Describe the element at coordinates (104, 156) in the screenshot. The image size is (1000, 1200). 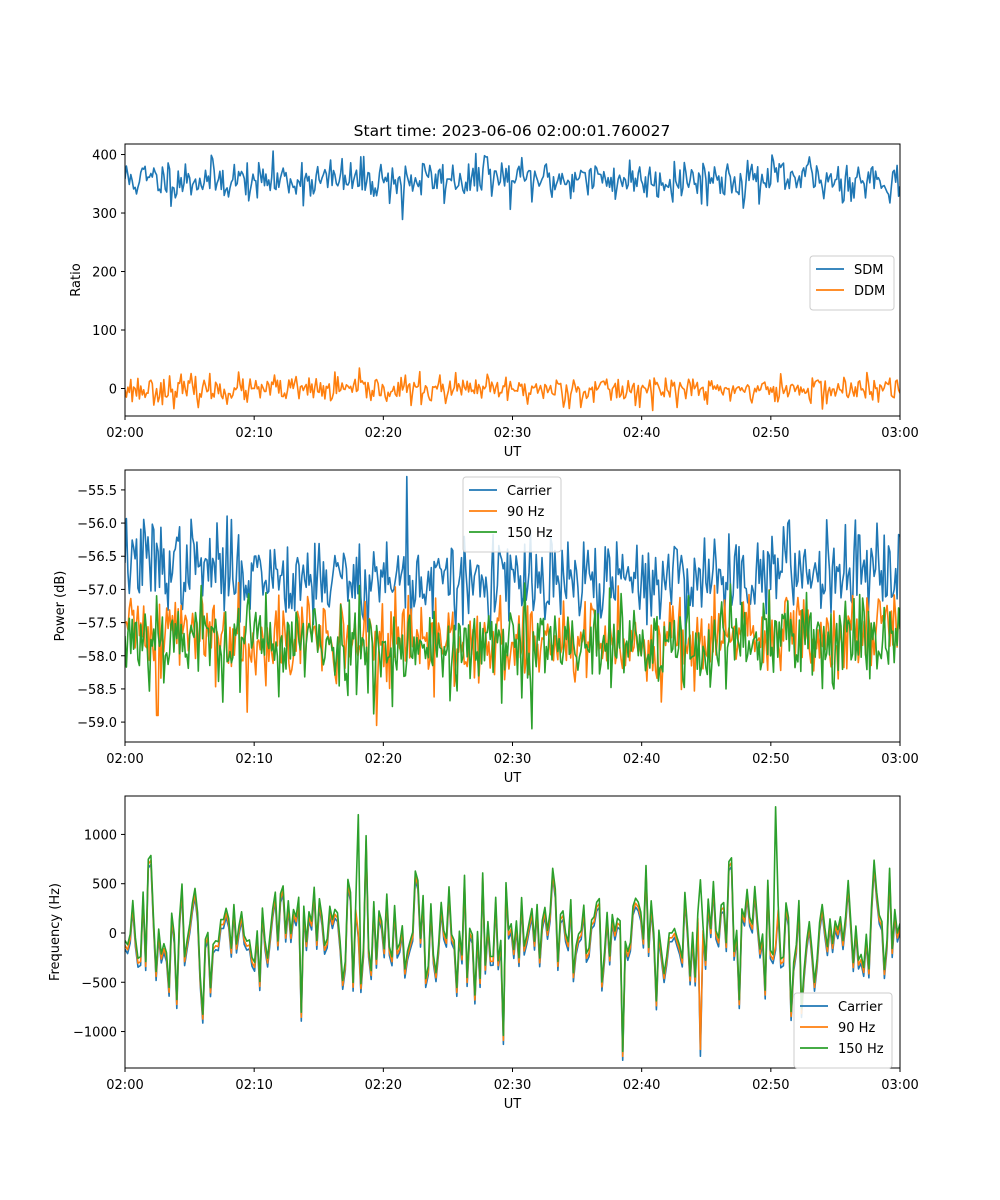
I see `y-tick-label: 400` at that location.